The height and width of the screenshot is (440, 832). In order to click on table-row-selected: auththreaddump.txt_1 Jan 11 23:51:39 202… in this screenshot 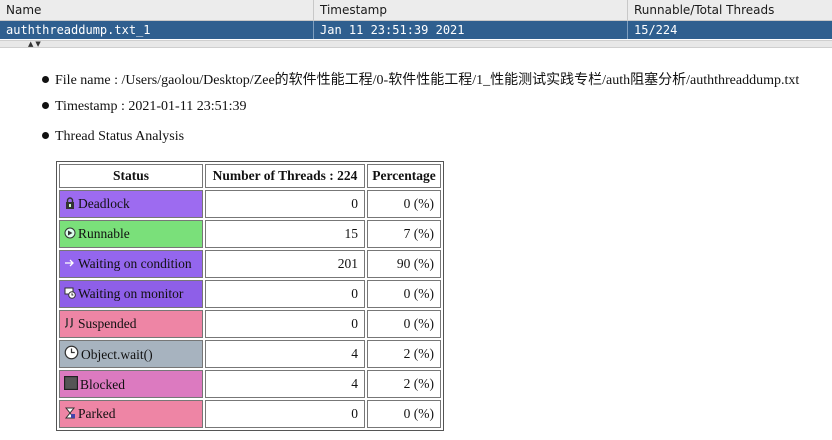, I will do `click(416, 30)`.